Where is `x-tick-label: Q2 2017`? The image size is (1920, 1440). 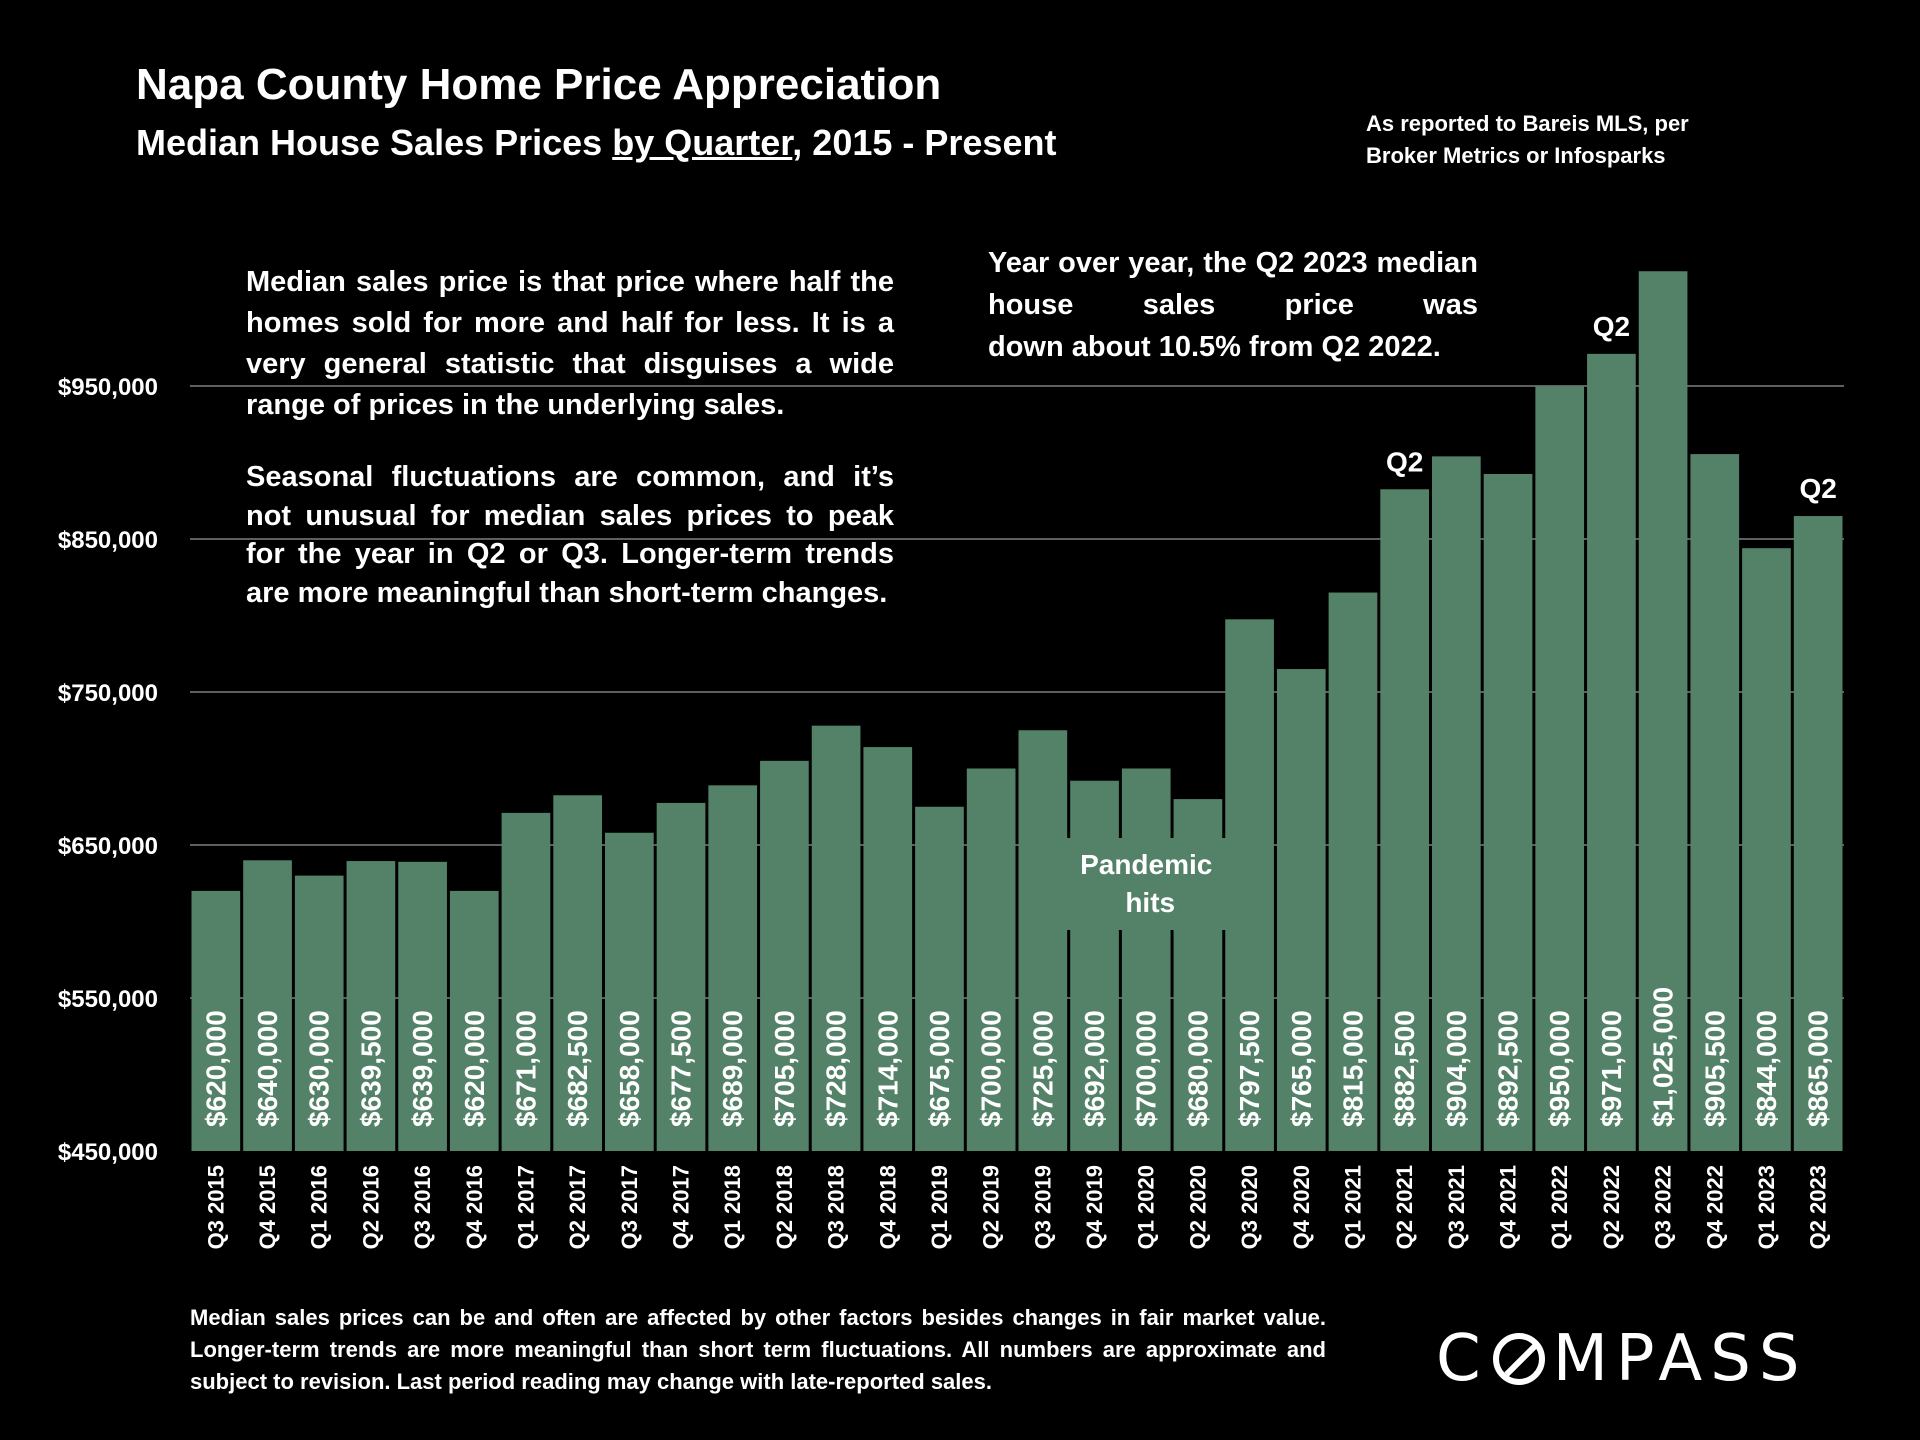
x-tick-label: Q2 2017 is located at coordinates (577, 1207).